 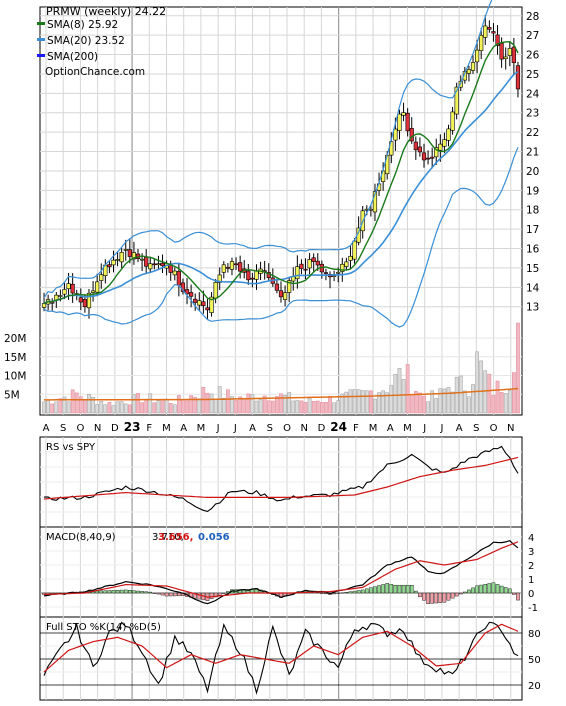 What do you see at coordinates (149, 428) in the screenshot?
I see `x-tick-label: F` at bounding box center [149, 428].